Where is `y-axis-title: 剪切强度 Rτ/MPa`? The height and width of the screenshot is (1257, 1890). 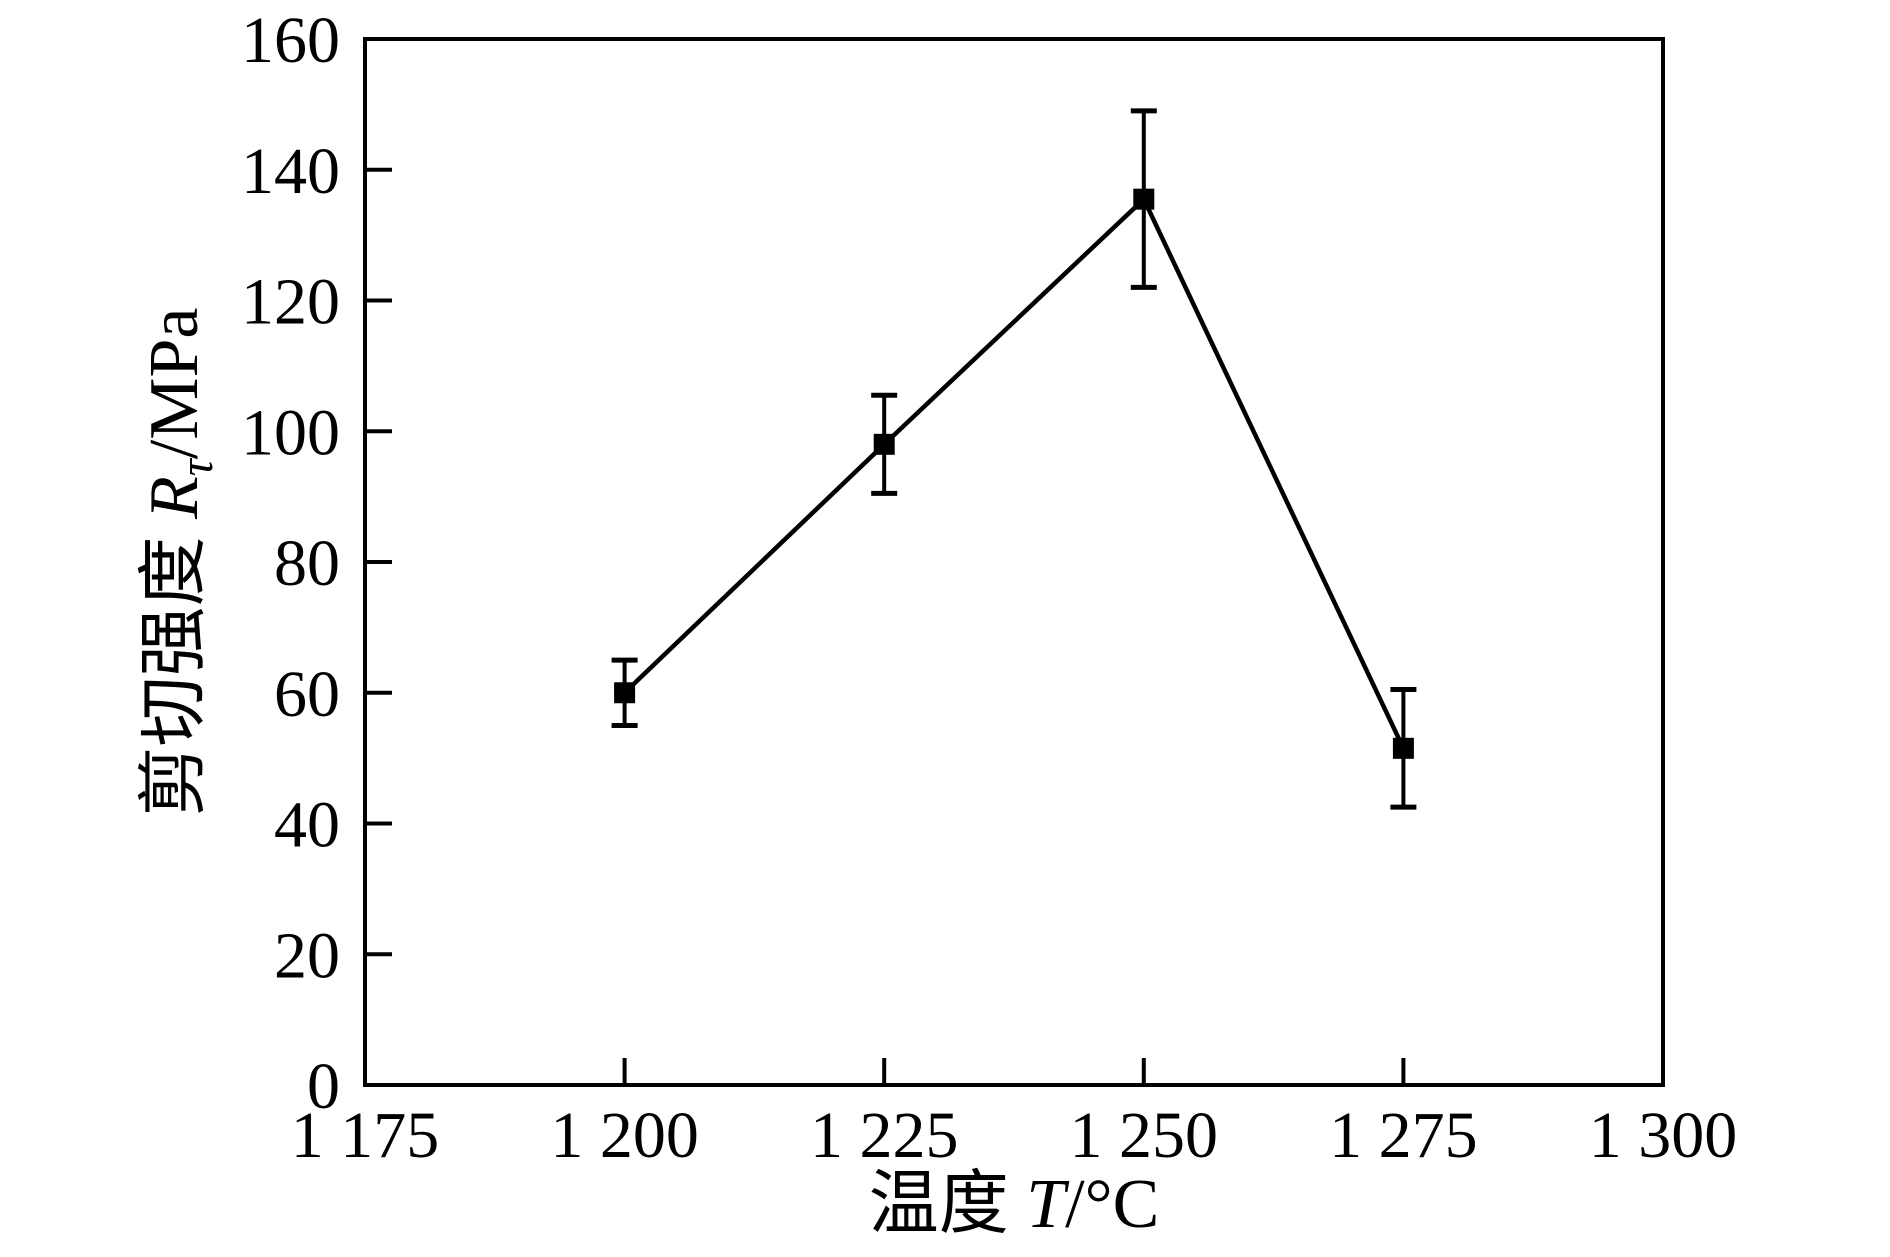
y-axis-title: 剪切强度 Rτ/MPa is located at coordinates (179, 561).